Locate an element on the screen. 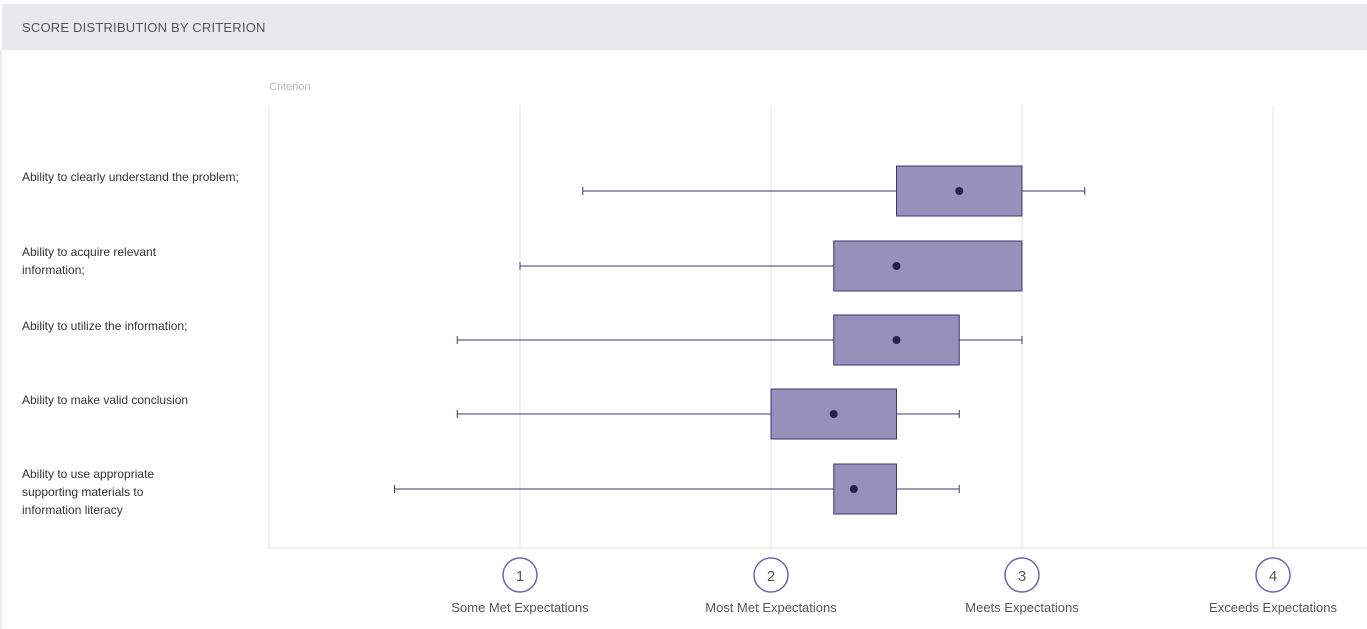 This screenshot has height=629, width=1367. tick-label-4: Exceeds Expectations is located at coordinates (1273, 607).